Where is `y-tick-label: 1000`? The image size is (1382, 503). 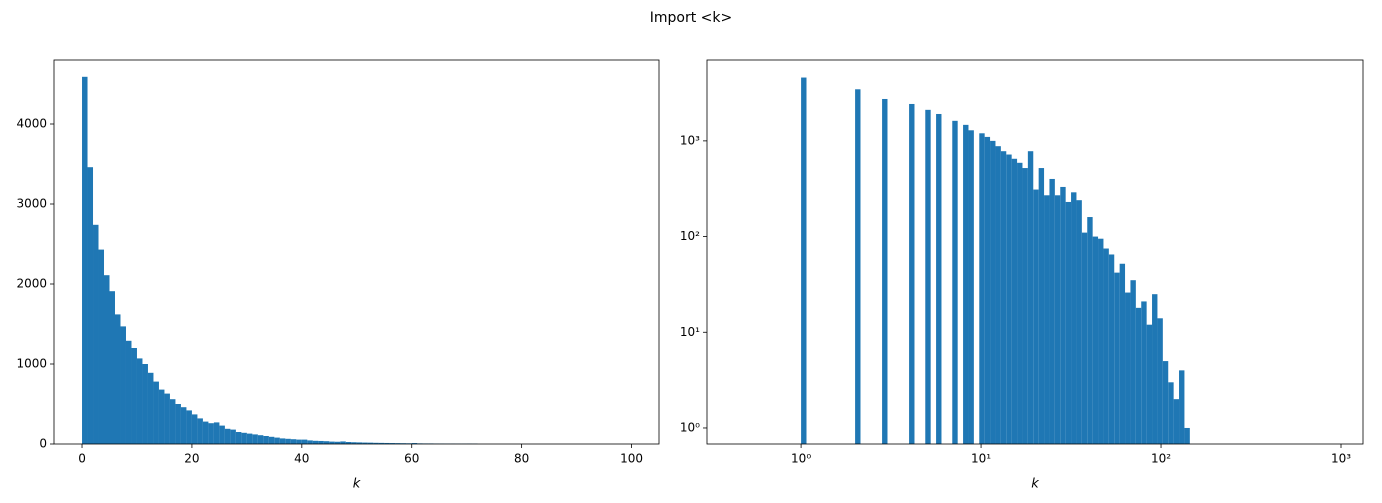 y-tick-label: 1000 is located at coordinates (31, 364).